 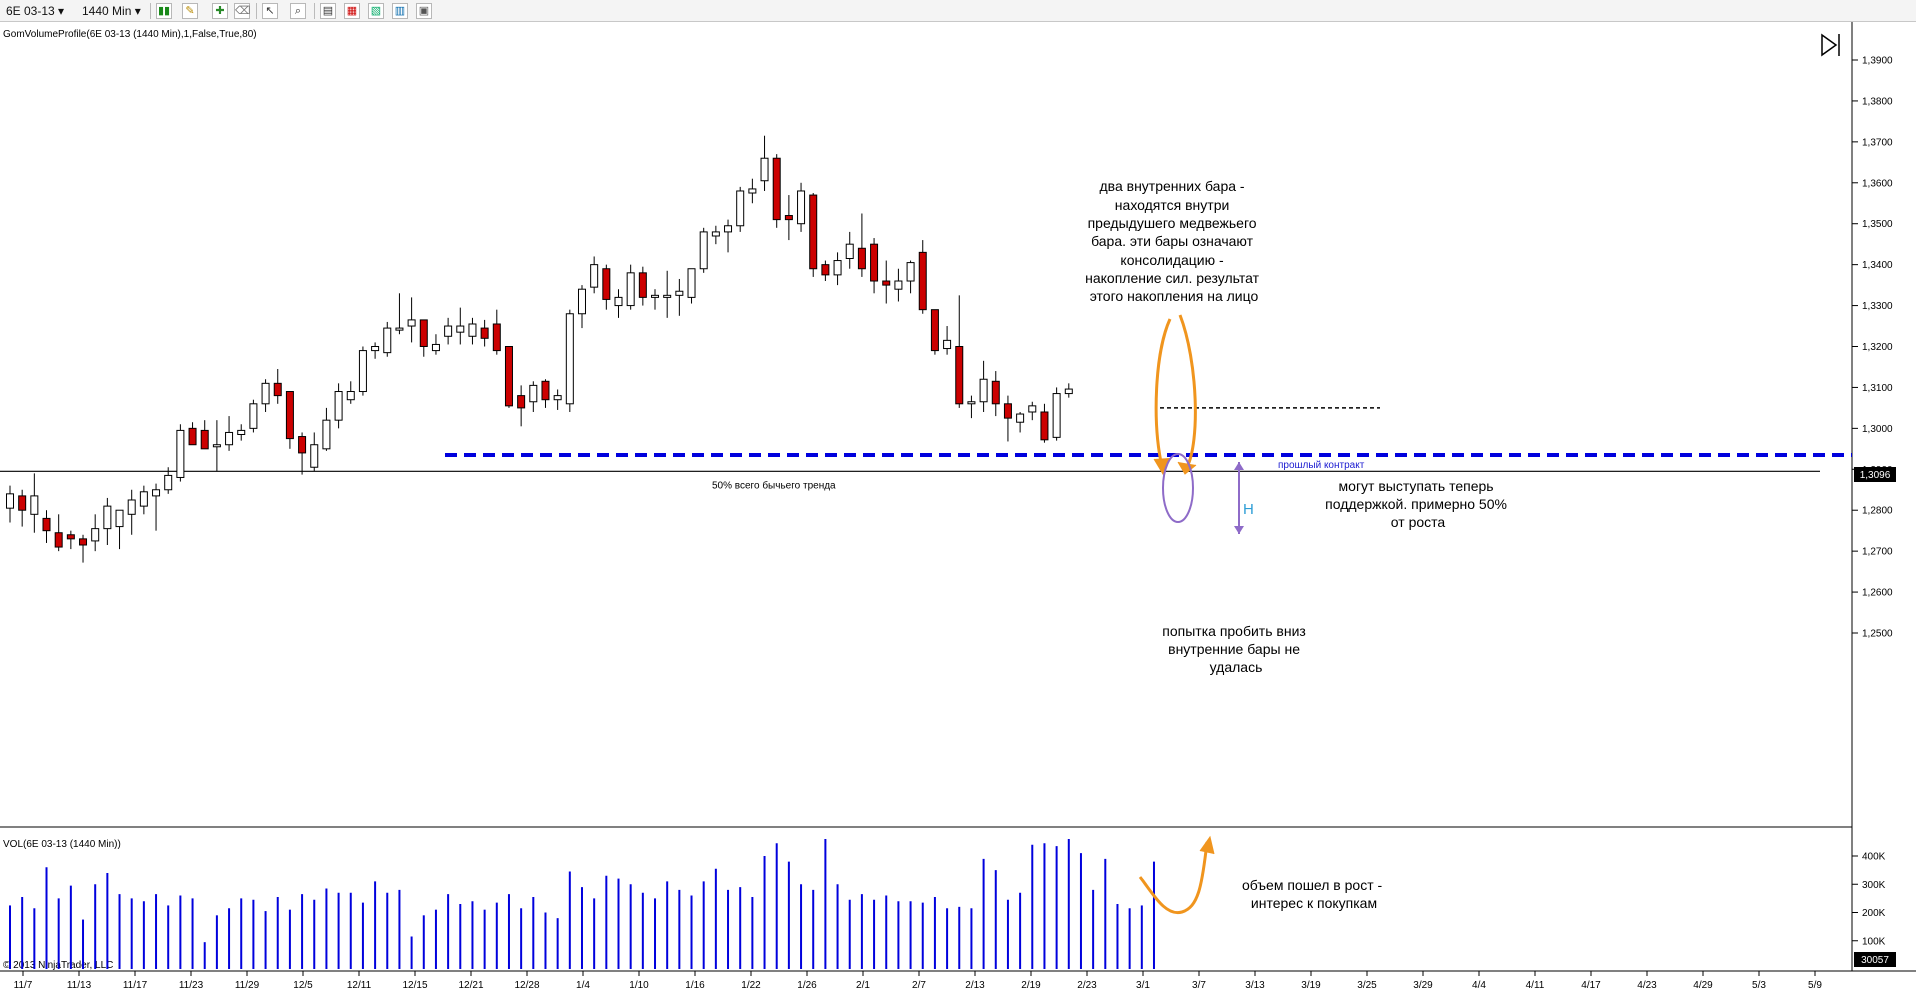 What do you see at coordinates (1199, 985) in the screenshot?
I see `date-tick-label: 3/7` at bounding box center [1199, 985].